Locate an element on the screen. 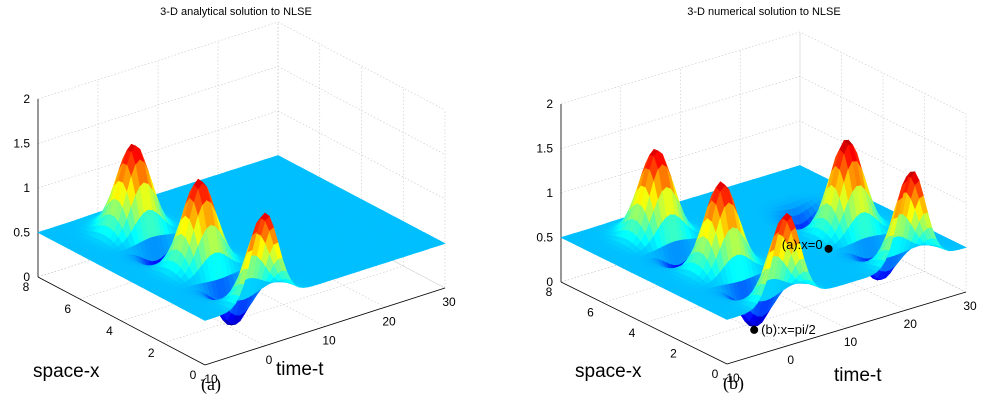 This screenshot has width=992, height=398. annotation-label: (b):x=pi/2 is located at coordinates (788, 329).